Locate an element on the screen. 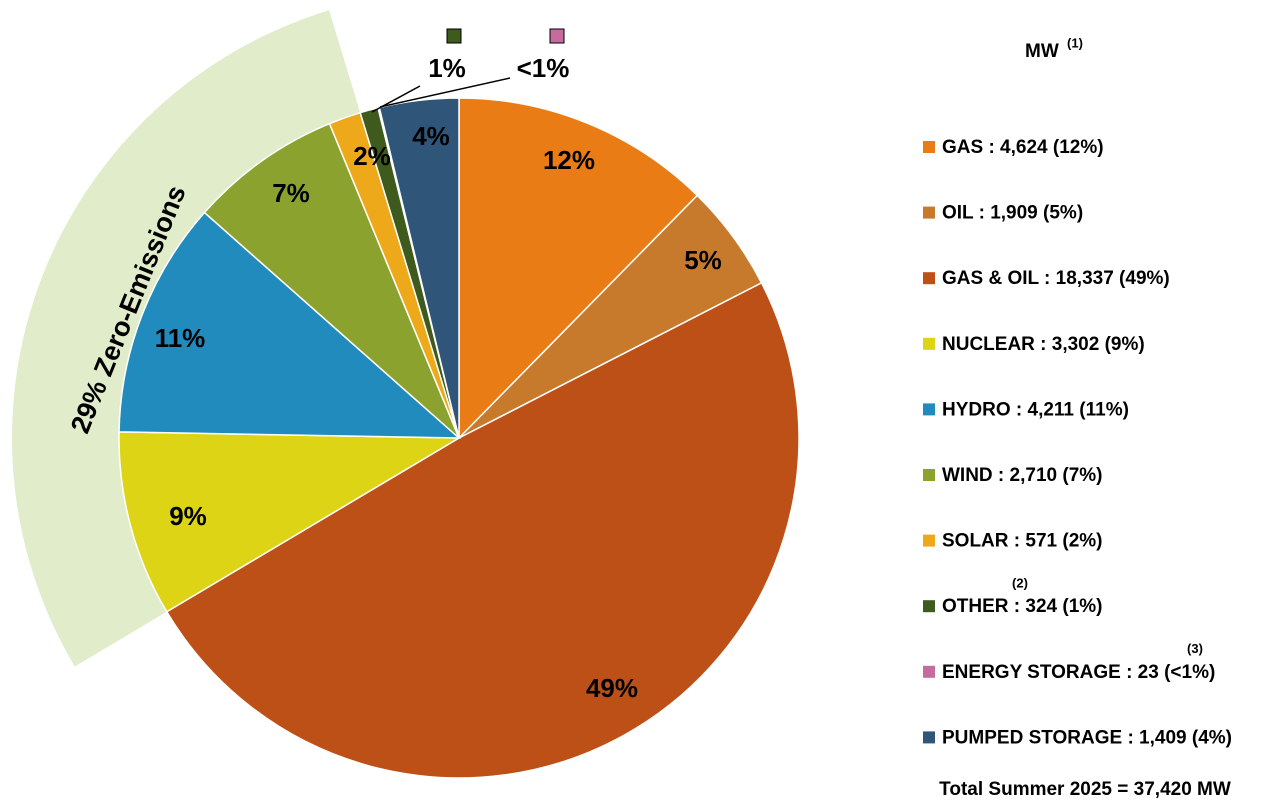  legend-label: HYDRO : 4,211 (11%) is located at coordinates (1035, 409).